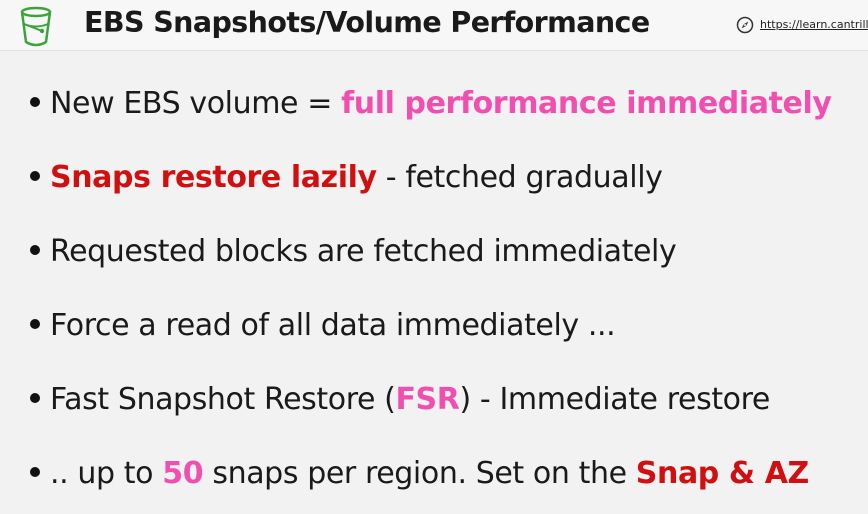  Describe the element at coordinates (722, 473) in the screenshot. I see `bullet-highlight: Snap & AZ` at that location.